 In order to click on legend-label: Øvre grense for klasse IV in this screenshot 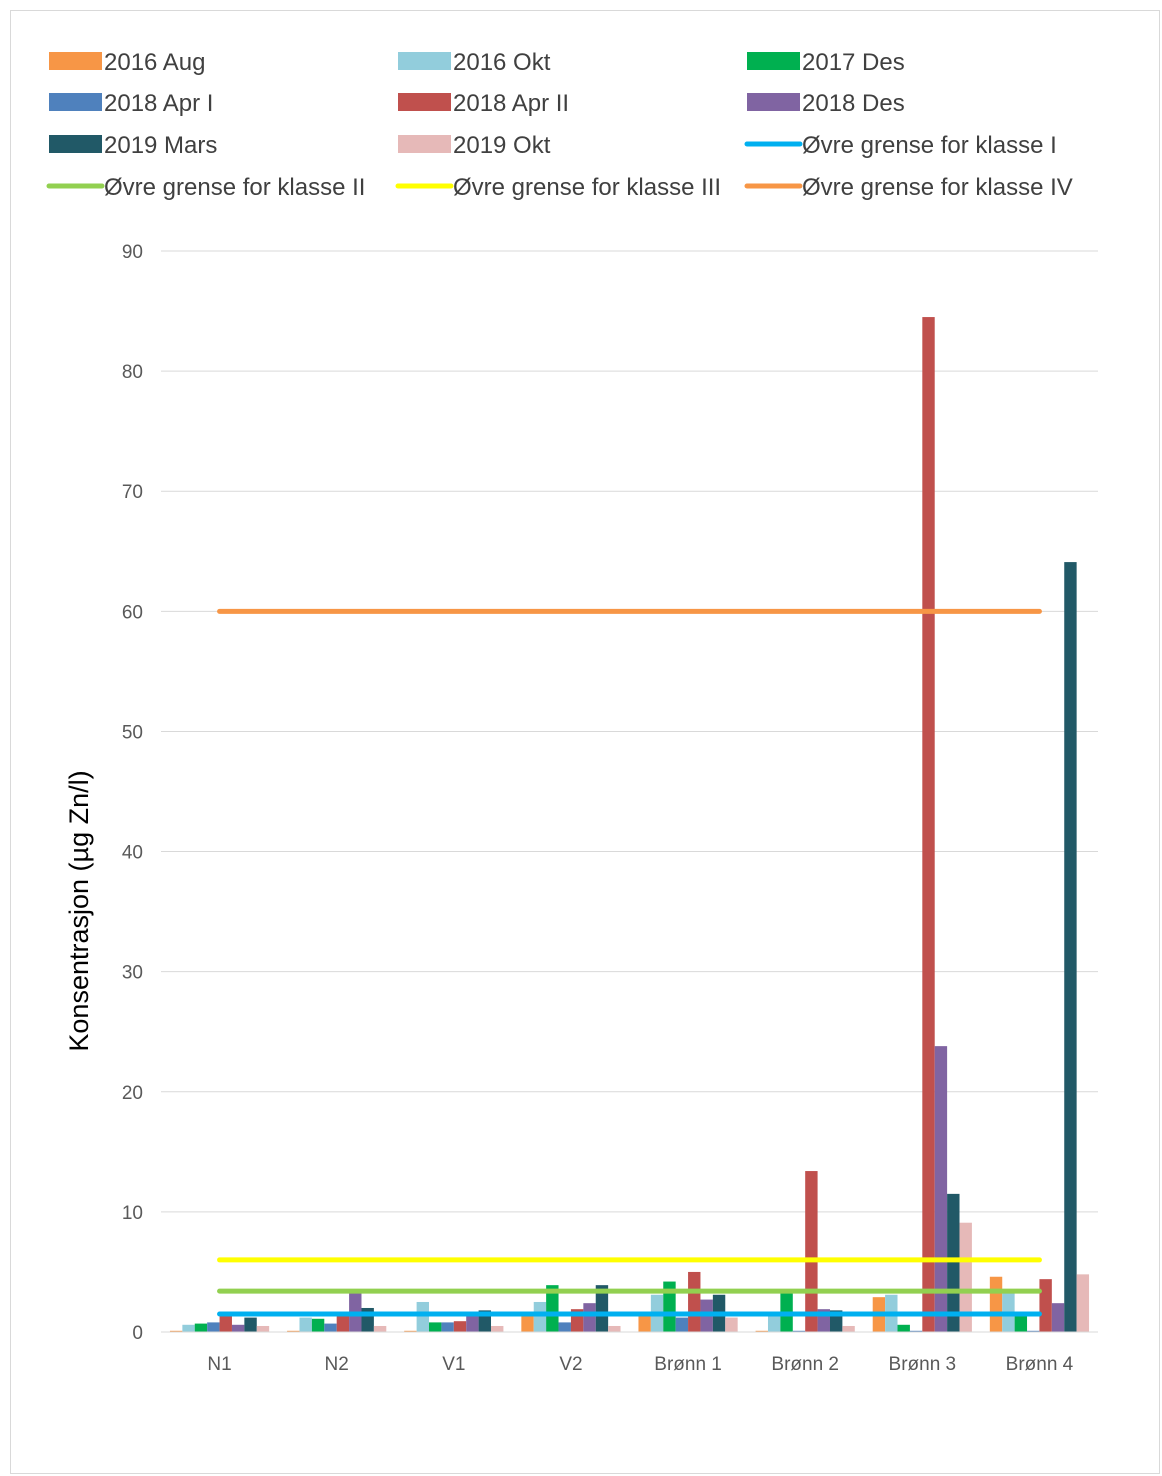, I will do `click(937, 187)`.